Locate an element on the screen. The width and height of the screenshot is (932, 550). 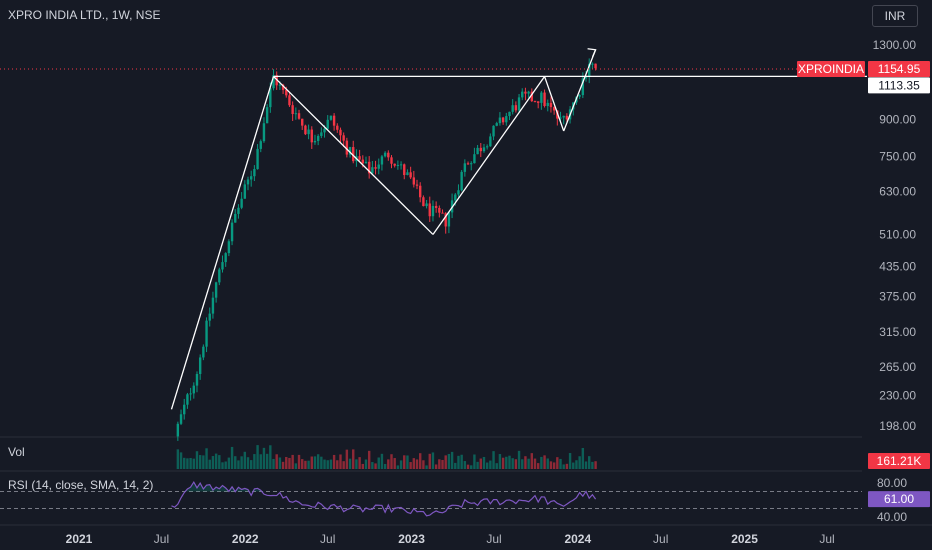
symbol-title: XPRO INDIA LTD., 1W, NSE is located at coordinates (84, 15).